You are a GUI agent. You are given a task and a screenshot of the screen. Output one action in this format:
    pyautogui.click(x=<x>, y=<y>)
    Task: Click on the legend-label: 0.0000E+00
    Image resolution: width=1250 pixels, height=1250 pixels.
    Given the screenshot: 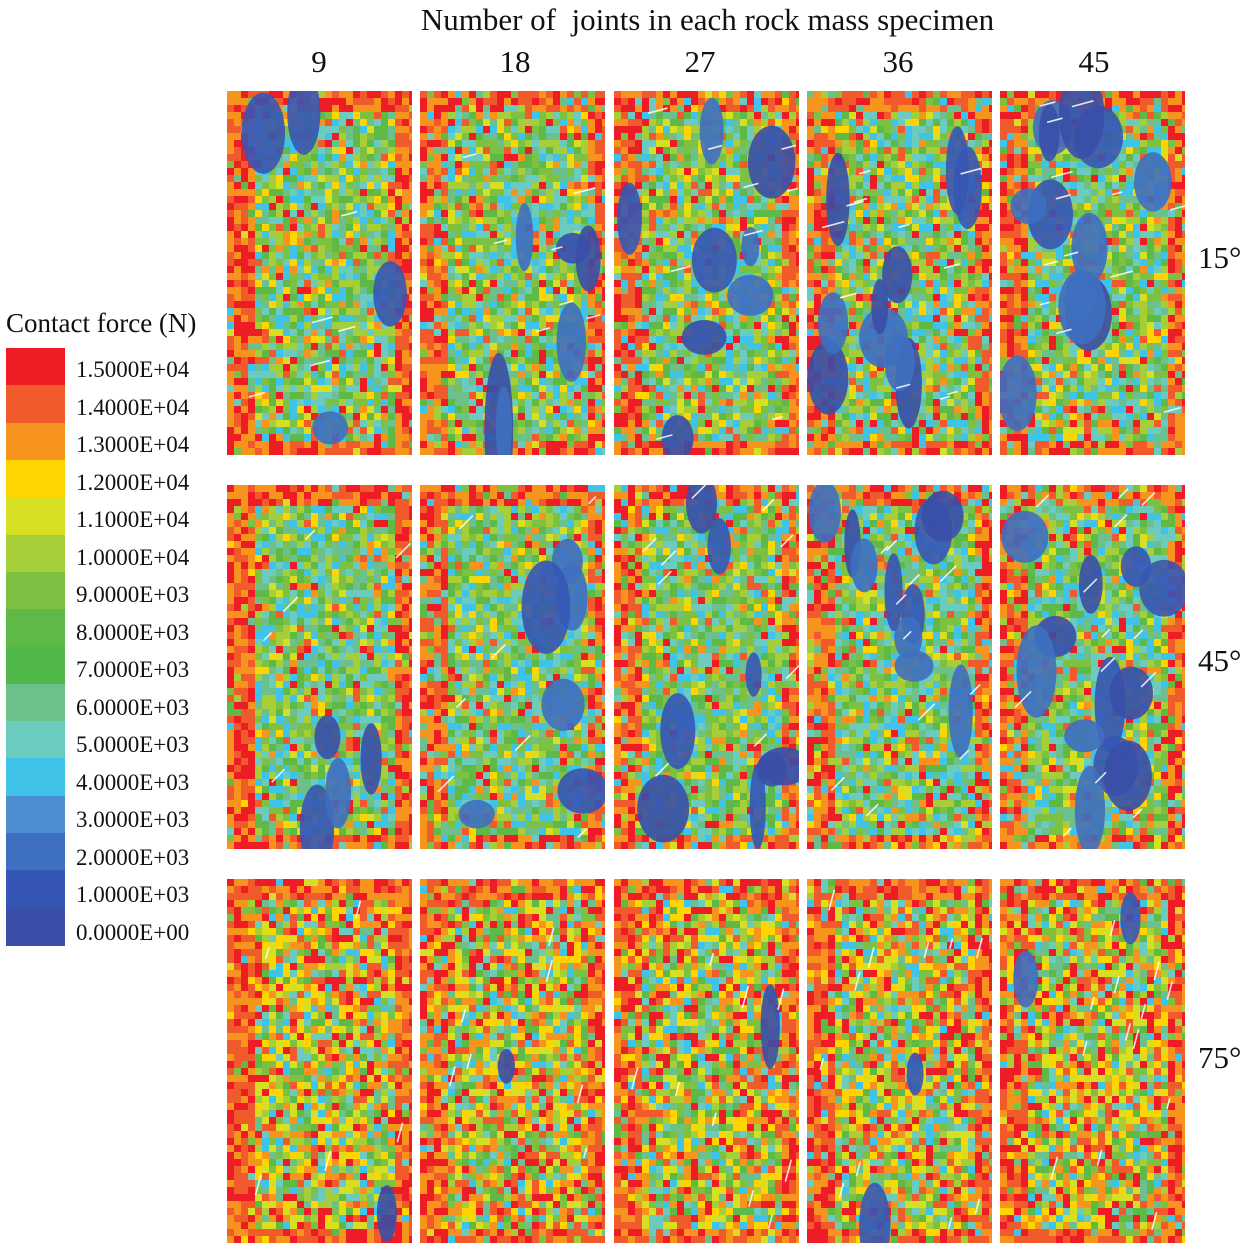 What is the action you would take?
    pyautogui.click(x=132, y=933)
    